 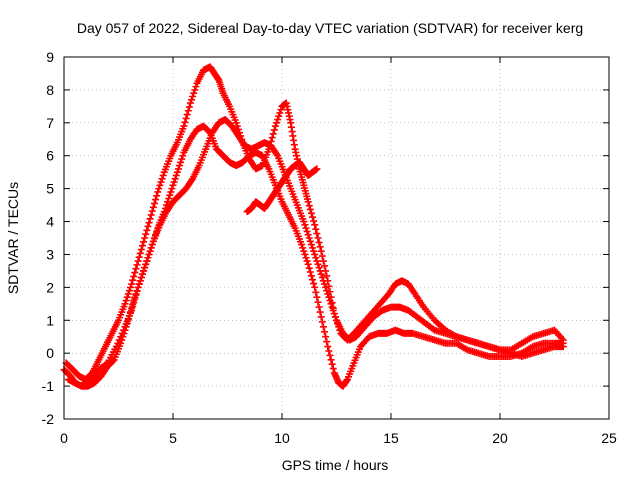 What do you see at coordinates (335, 465) in the screenshot?
I see `x-axis-label: GPS time / hours` at bounding box center [335, 465].